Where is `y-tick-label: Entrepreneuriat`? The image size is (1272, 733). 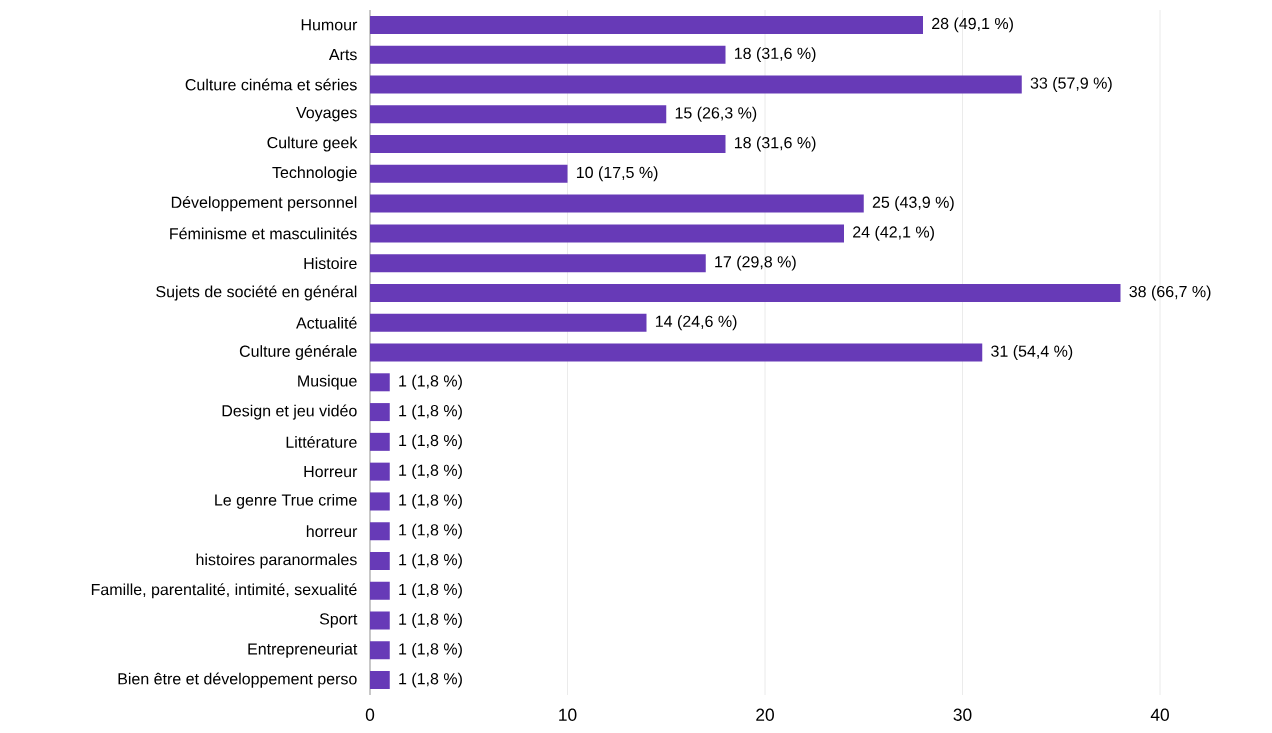 y-tick-label: Entrepreneuriat is located at coordinates (303, 650).